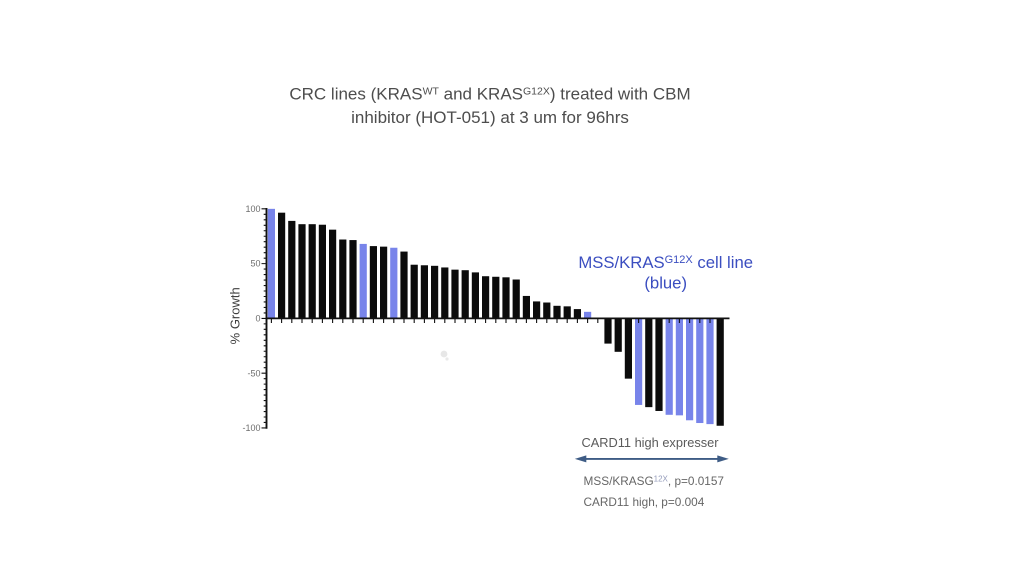 This screenshot has height=576, width=1024. Describe the element at coordinates (490, 117) in the screenshot. I see `svg-text:inhibitor (HOT-051) at 3 um fo: inhibitor (HOT-051) at 3 um for 96hrs` at that location.